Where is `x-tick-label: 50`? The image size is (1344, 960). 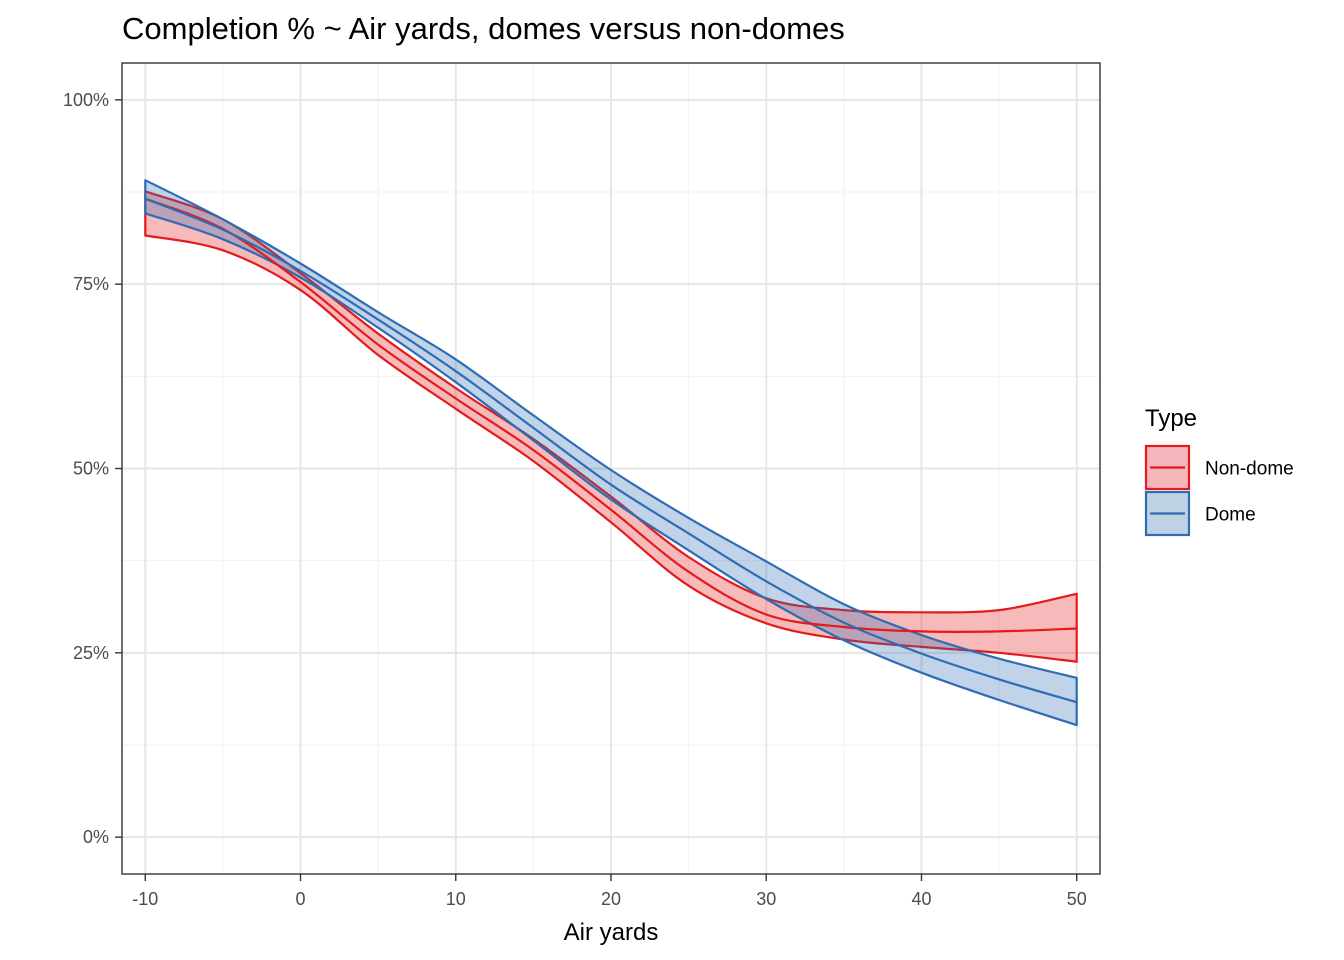
x-tick-label: 50 is located at coordinates (1077, 899).